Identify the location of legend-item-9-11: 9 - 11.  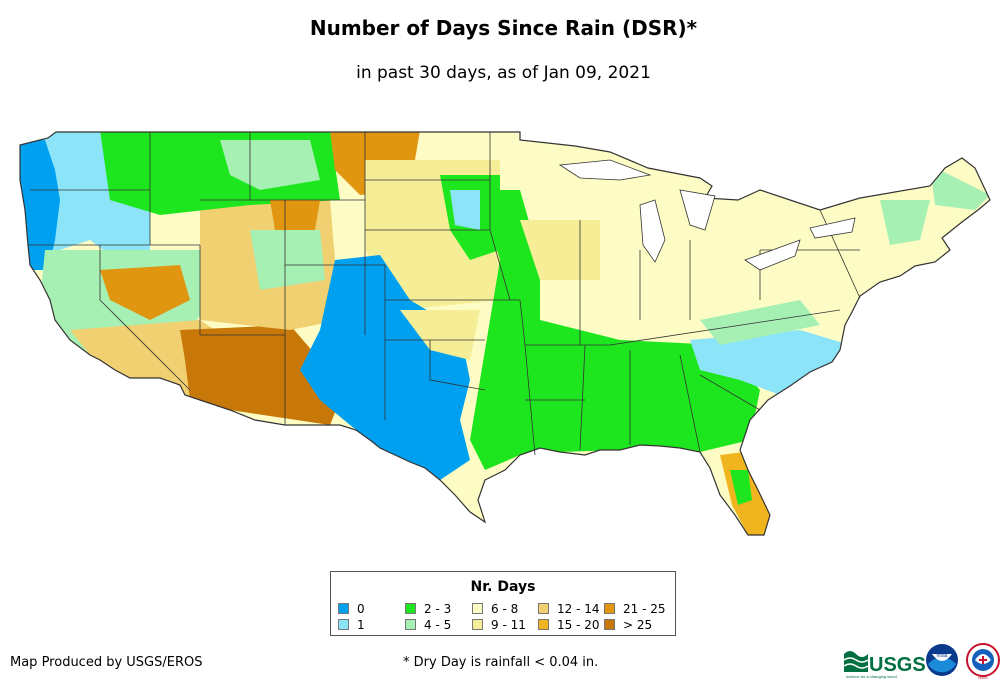
(499, 625).